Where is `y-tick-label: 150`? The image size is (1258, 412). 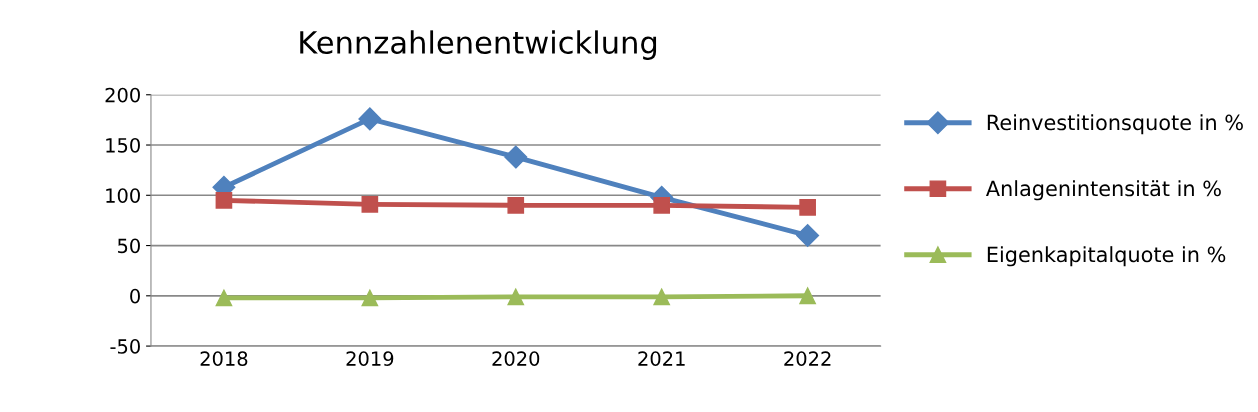 y-tick-label: 150 is located at coordinates (123, 145).